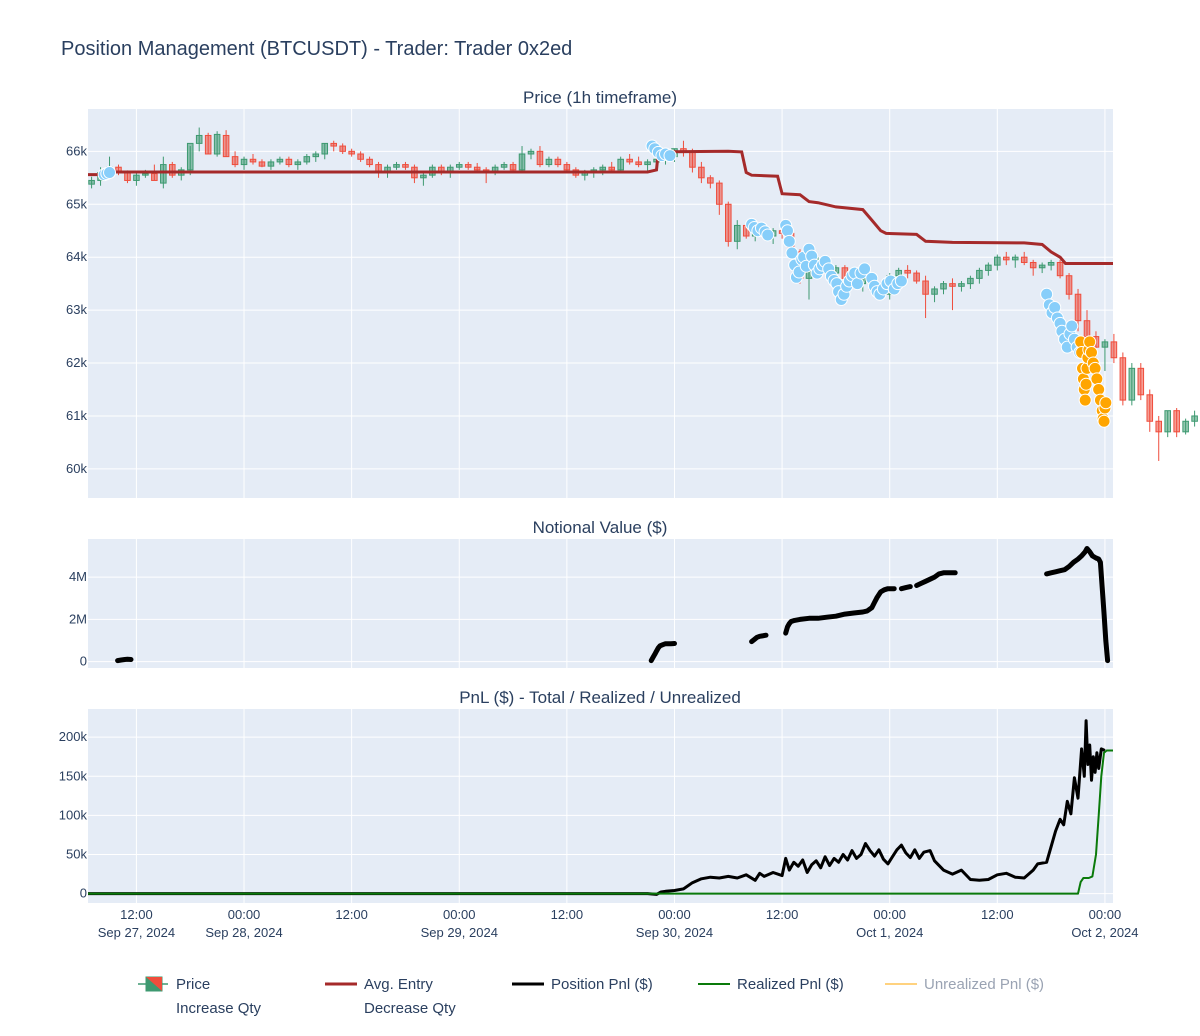 This screenshot has height=1036, width=1200. I want to click on plot-background, so click(600, 603).